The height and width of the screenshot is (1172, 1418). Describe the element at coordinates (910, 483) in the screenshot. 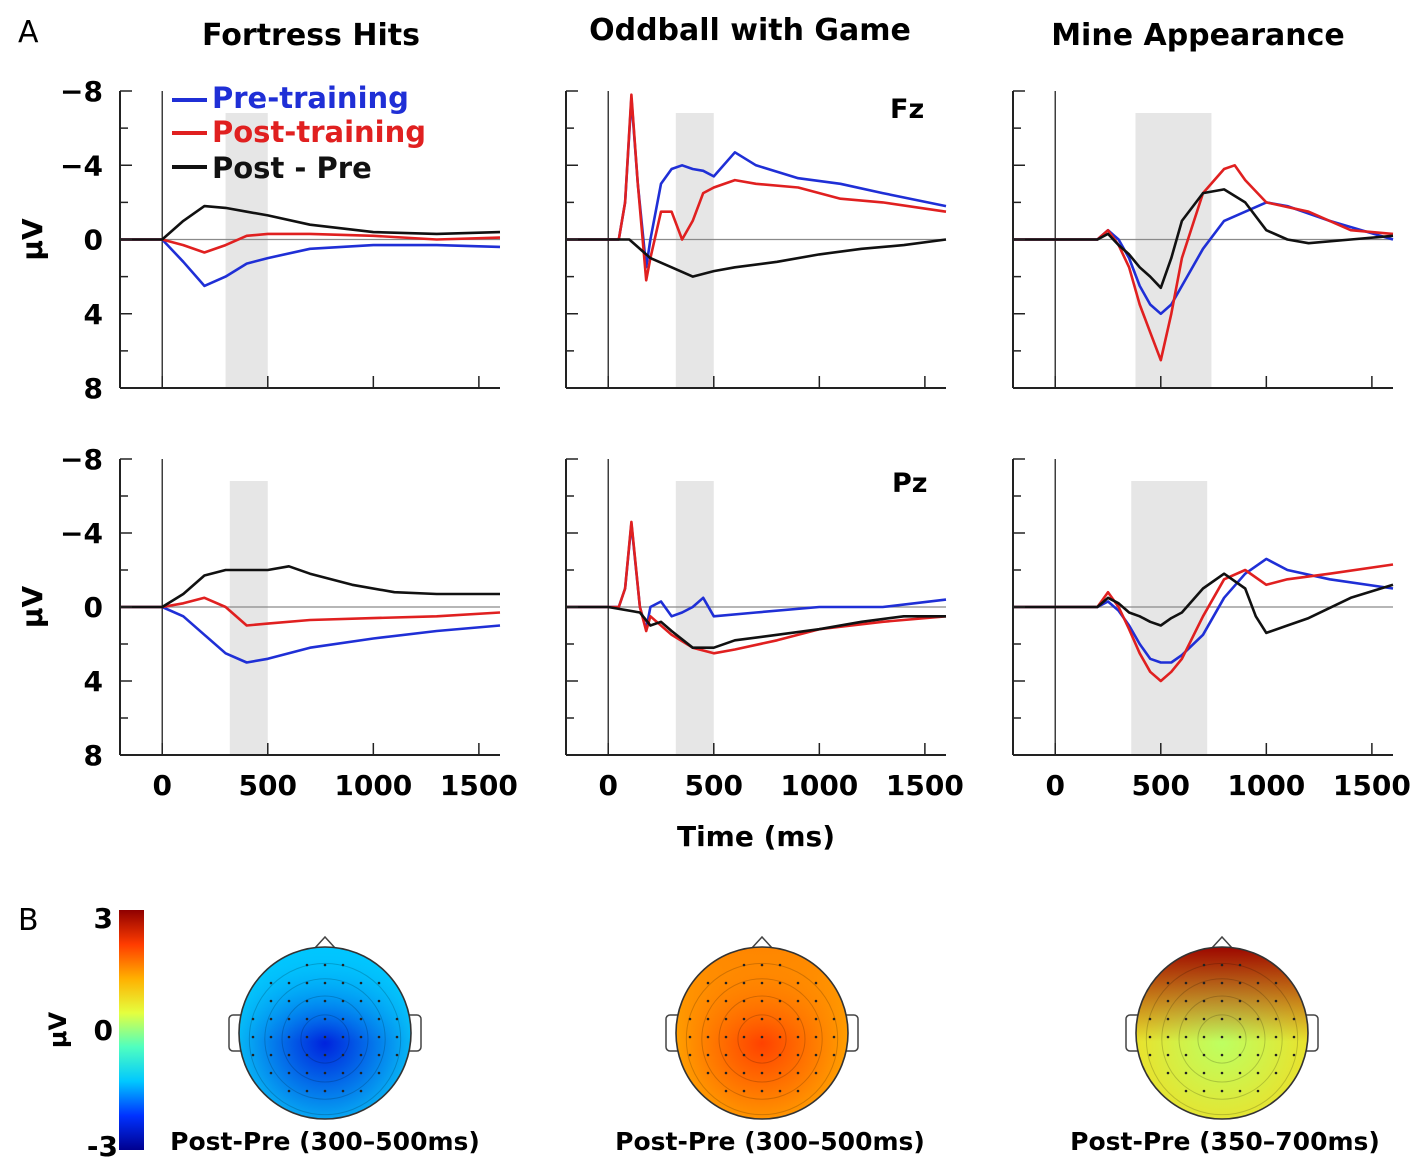

I see `channel-label-pz: Pz` at that location.